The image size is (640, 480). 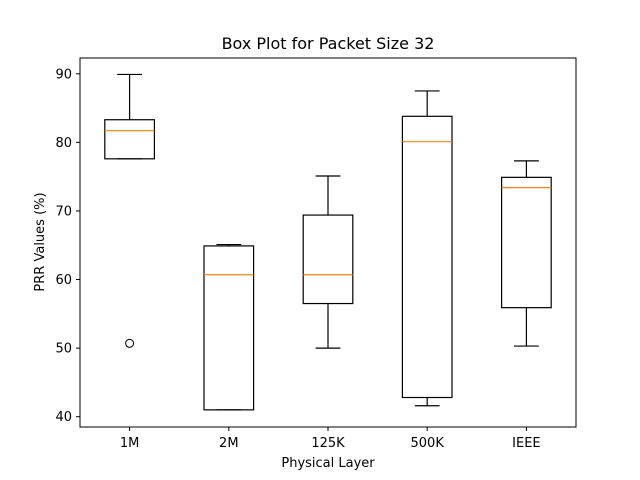 What do you see at coordinates (63, 211) in the screenshot?
I see `y-tick-label: 70` at bounding box center [63, 211].